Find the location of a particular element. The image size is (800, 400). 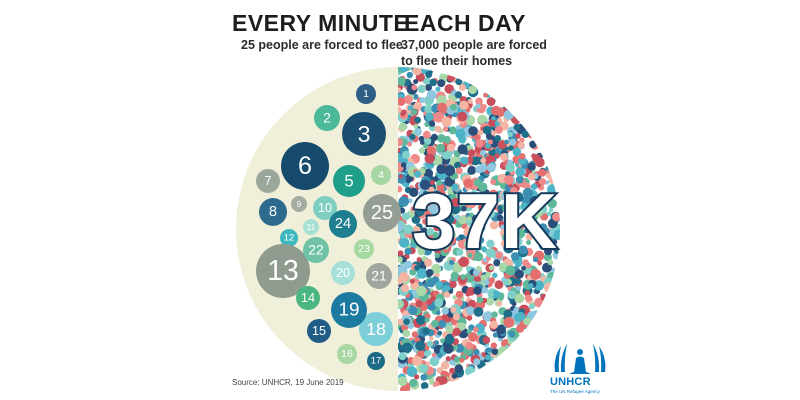

bubble-label-5: 5 is located at coordinates (348, 181).